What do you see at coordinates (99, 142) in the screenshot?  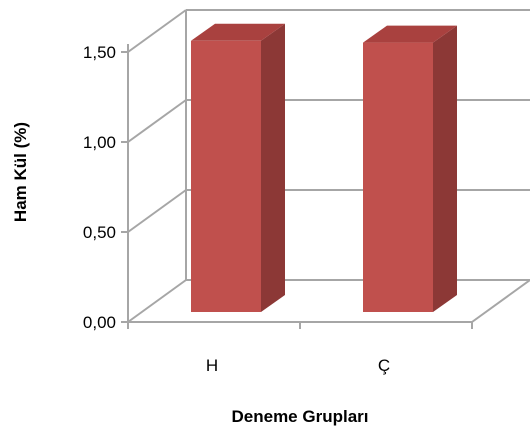 I see `y-tick-label: 1,00` at bounding box center [99, 142].